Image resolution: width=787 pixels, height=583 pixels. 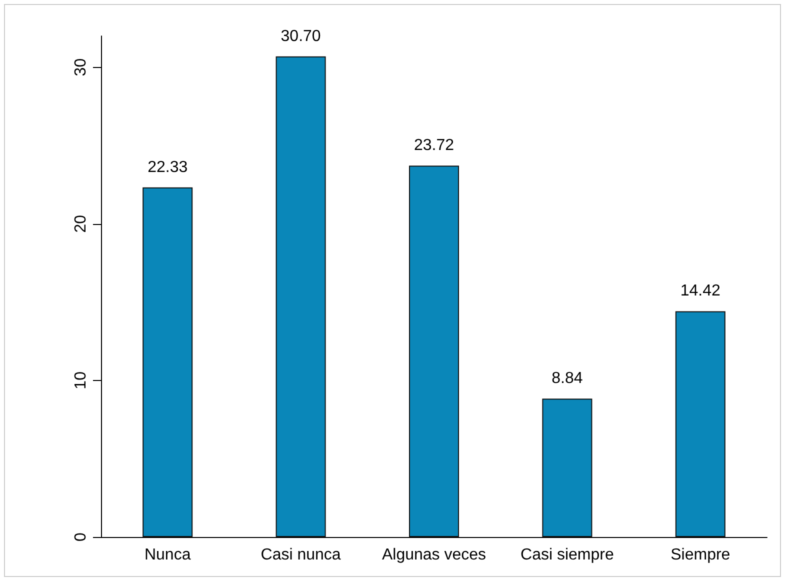 What do you see at coordinates (300, 36) in the screenshot?
I see `data-label: 30.70` at bounding box center [300, 36].